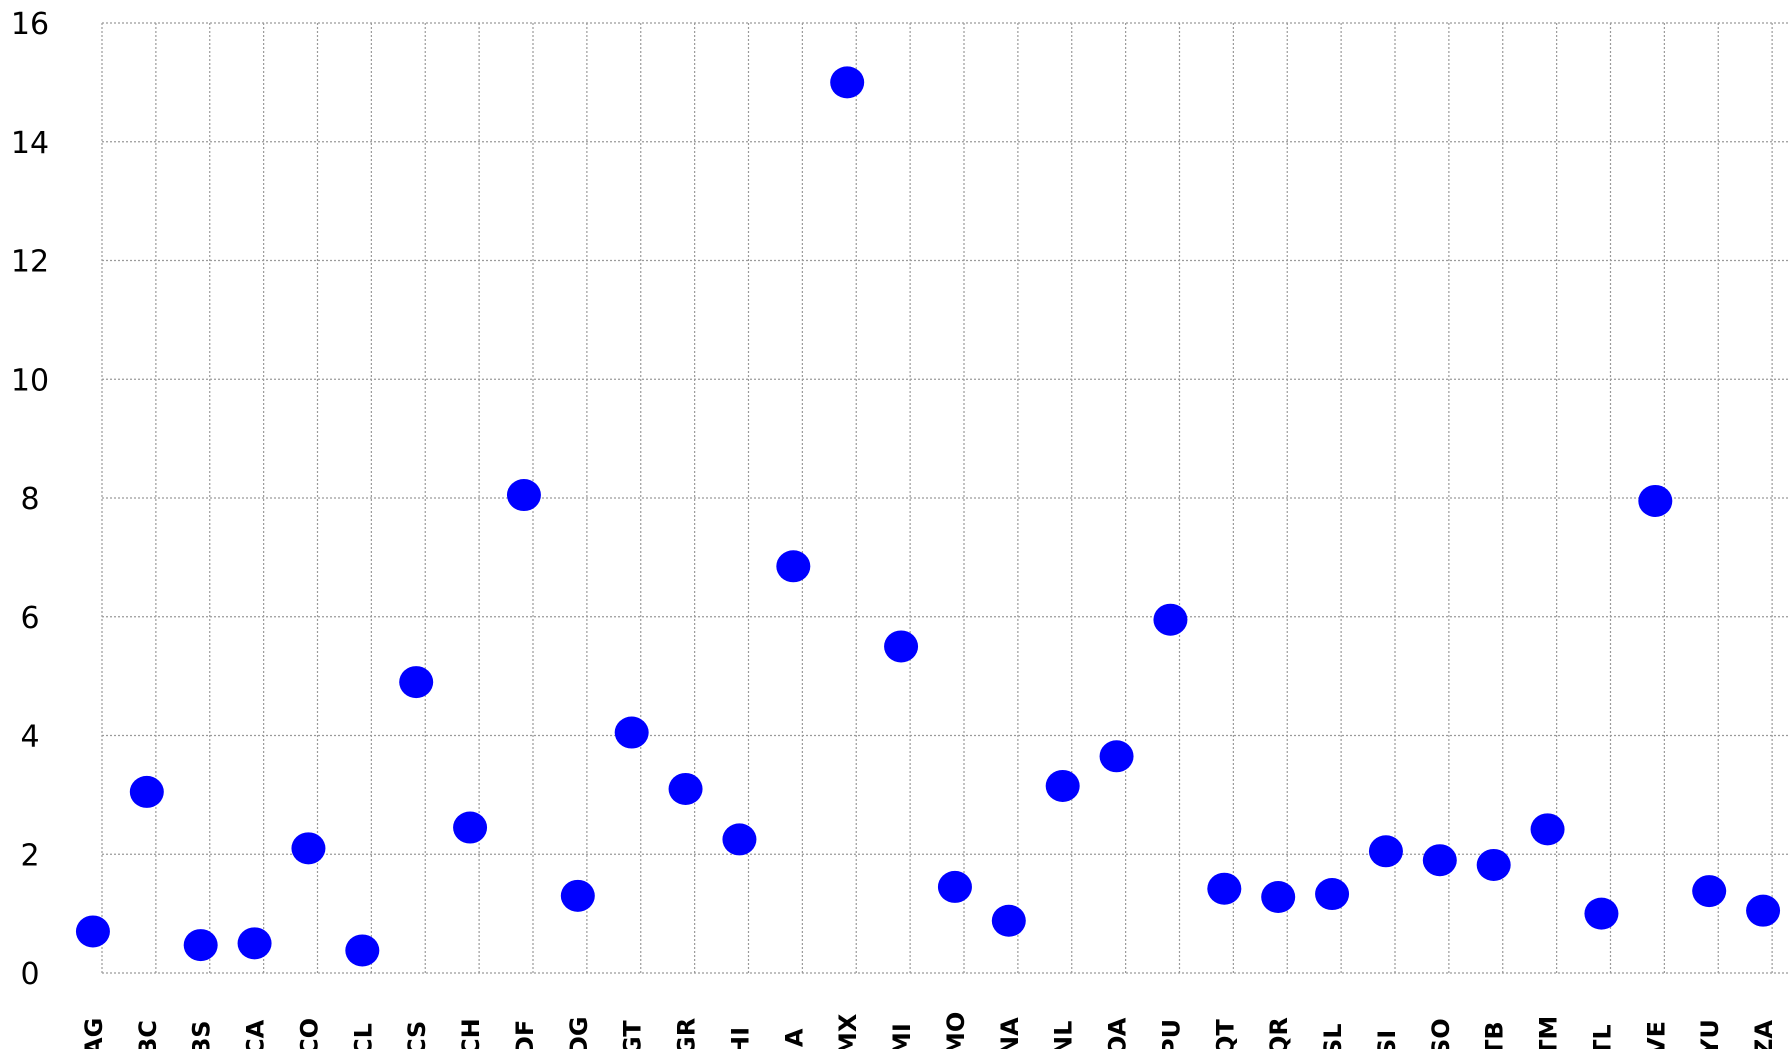 The image size is (1790, 1049). What do you see at coordinates (417, 1035) in the screenshot?
I see `x-tick-label: CS` at bounding box center [417, 1035].